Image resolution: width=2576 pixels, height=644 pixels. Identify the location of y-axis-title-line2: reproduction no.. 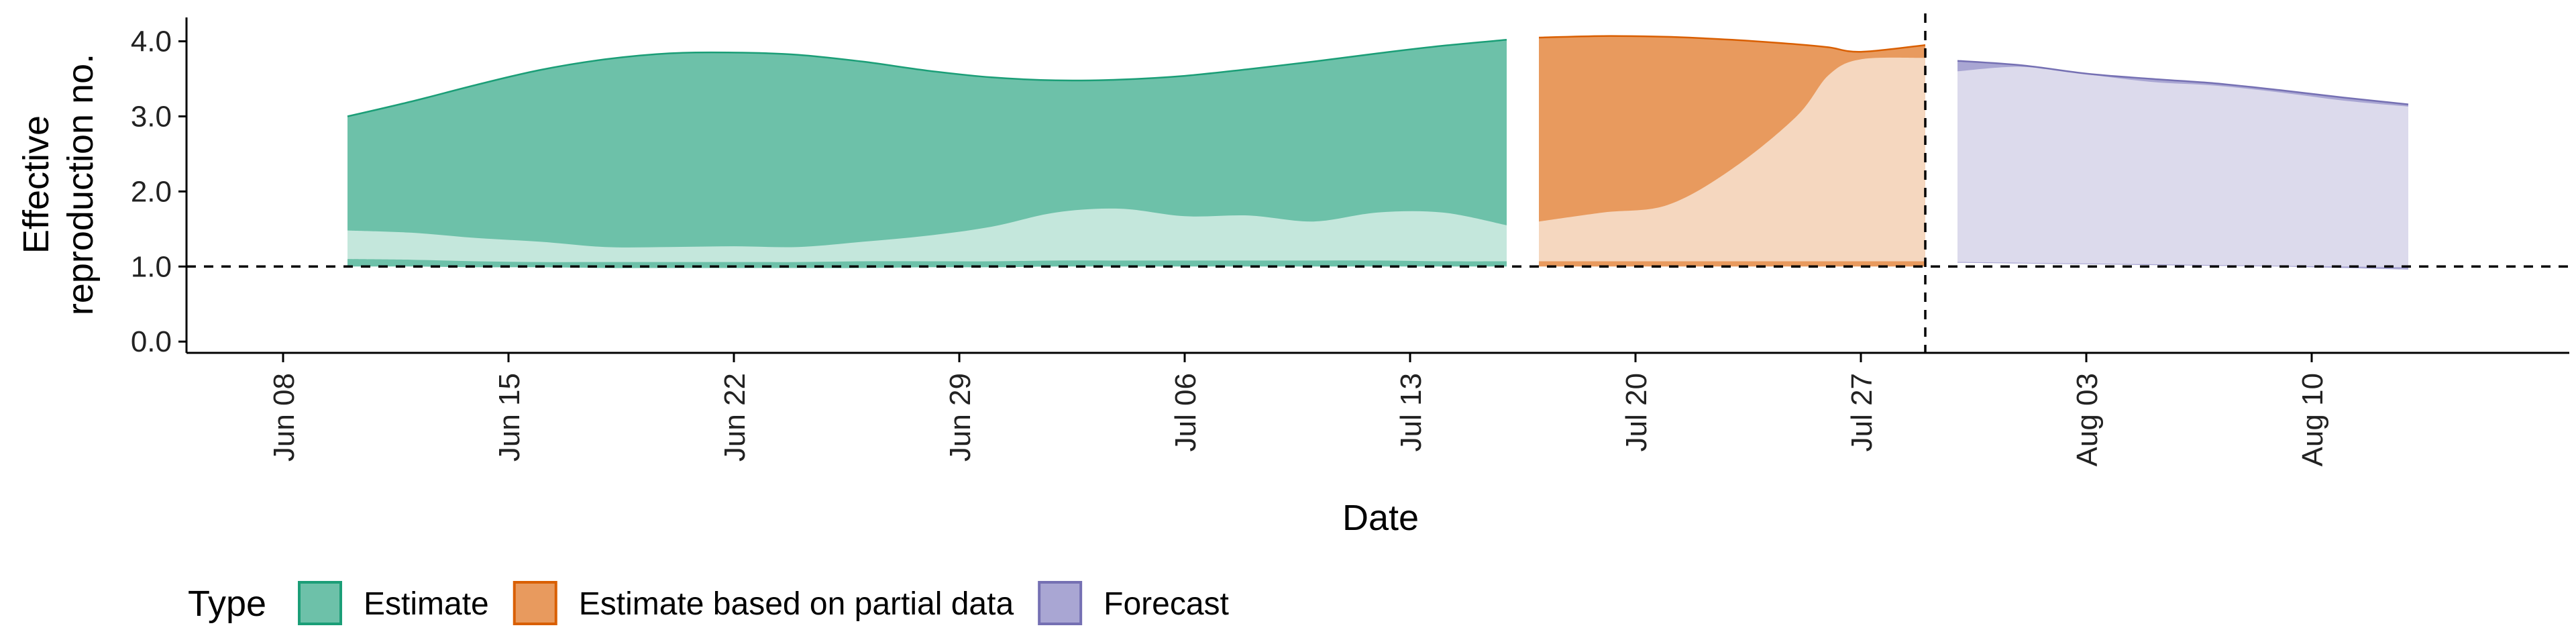
(80, 184).